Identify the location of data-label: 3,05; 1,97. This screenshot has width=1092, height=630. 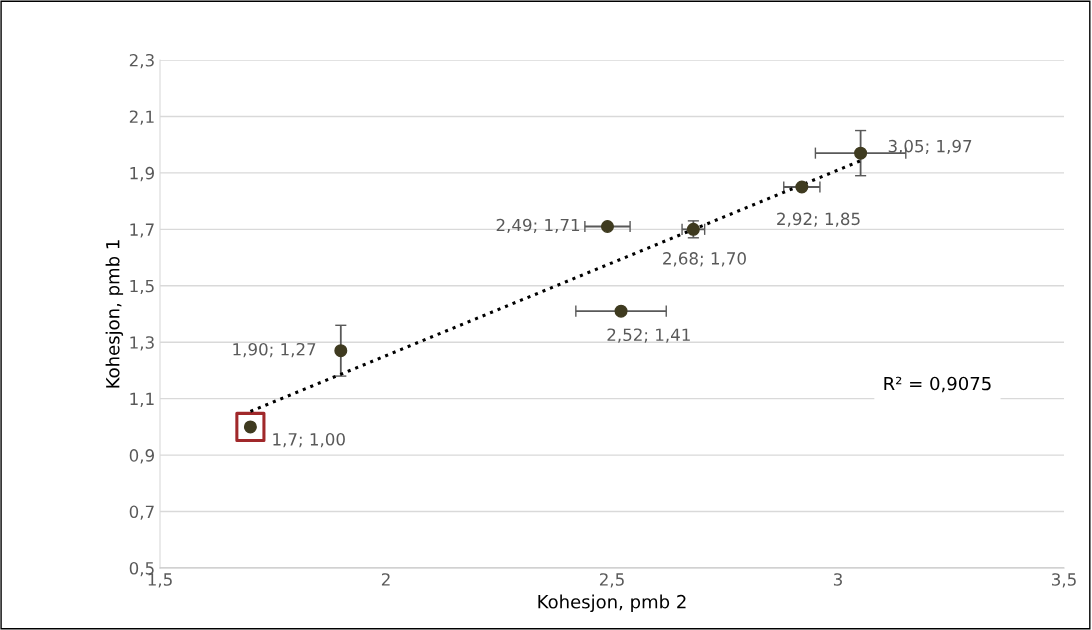
(930, 147).